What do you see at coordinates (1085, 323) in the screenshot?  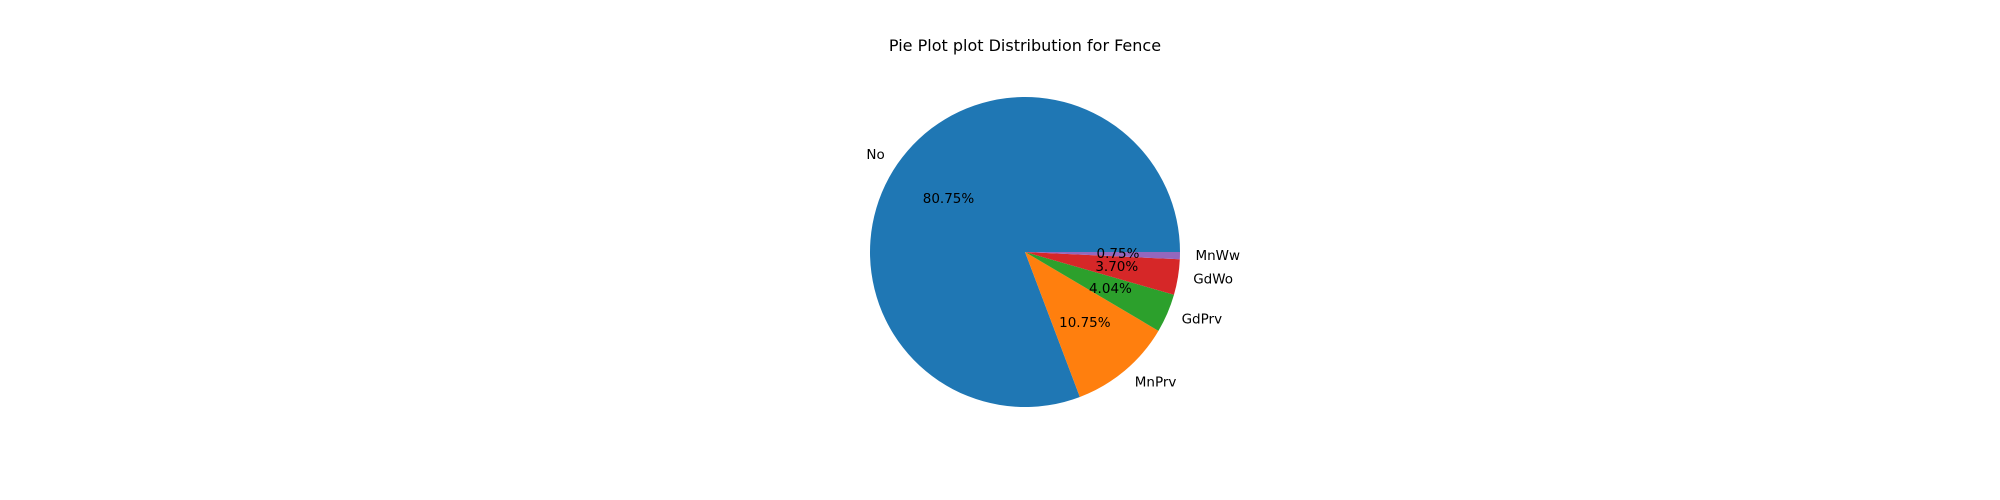 I see `slice-percent-mnprv: 10.75%` at bounding box center [1085, 323].